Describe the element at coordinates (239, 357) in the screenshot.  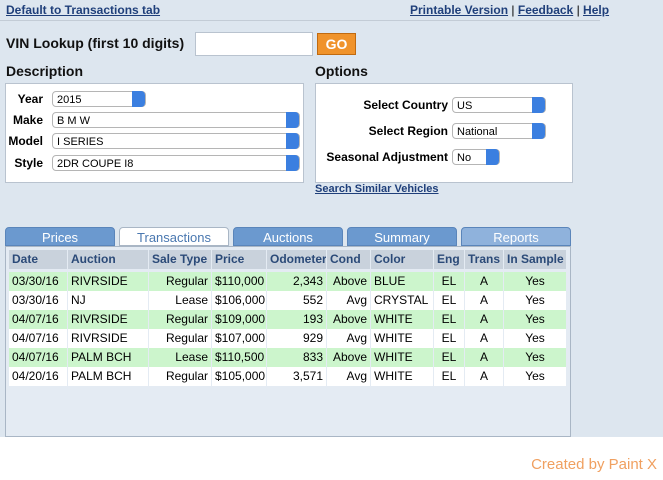
I see `table-cell: $110,500` at that location.